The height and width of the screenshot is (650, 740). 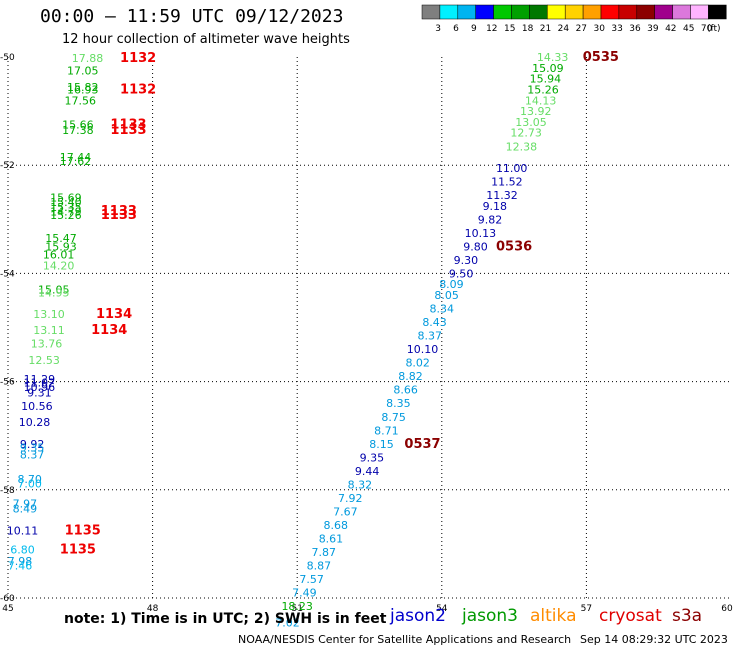 I want to click on wave-height-value: 14.79, so click(x=66, y=212).